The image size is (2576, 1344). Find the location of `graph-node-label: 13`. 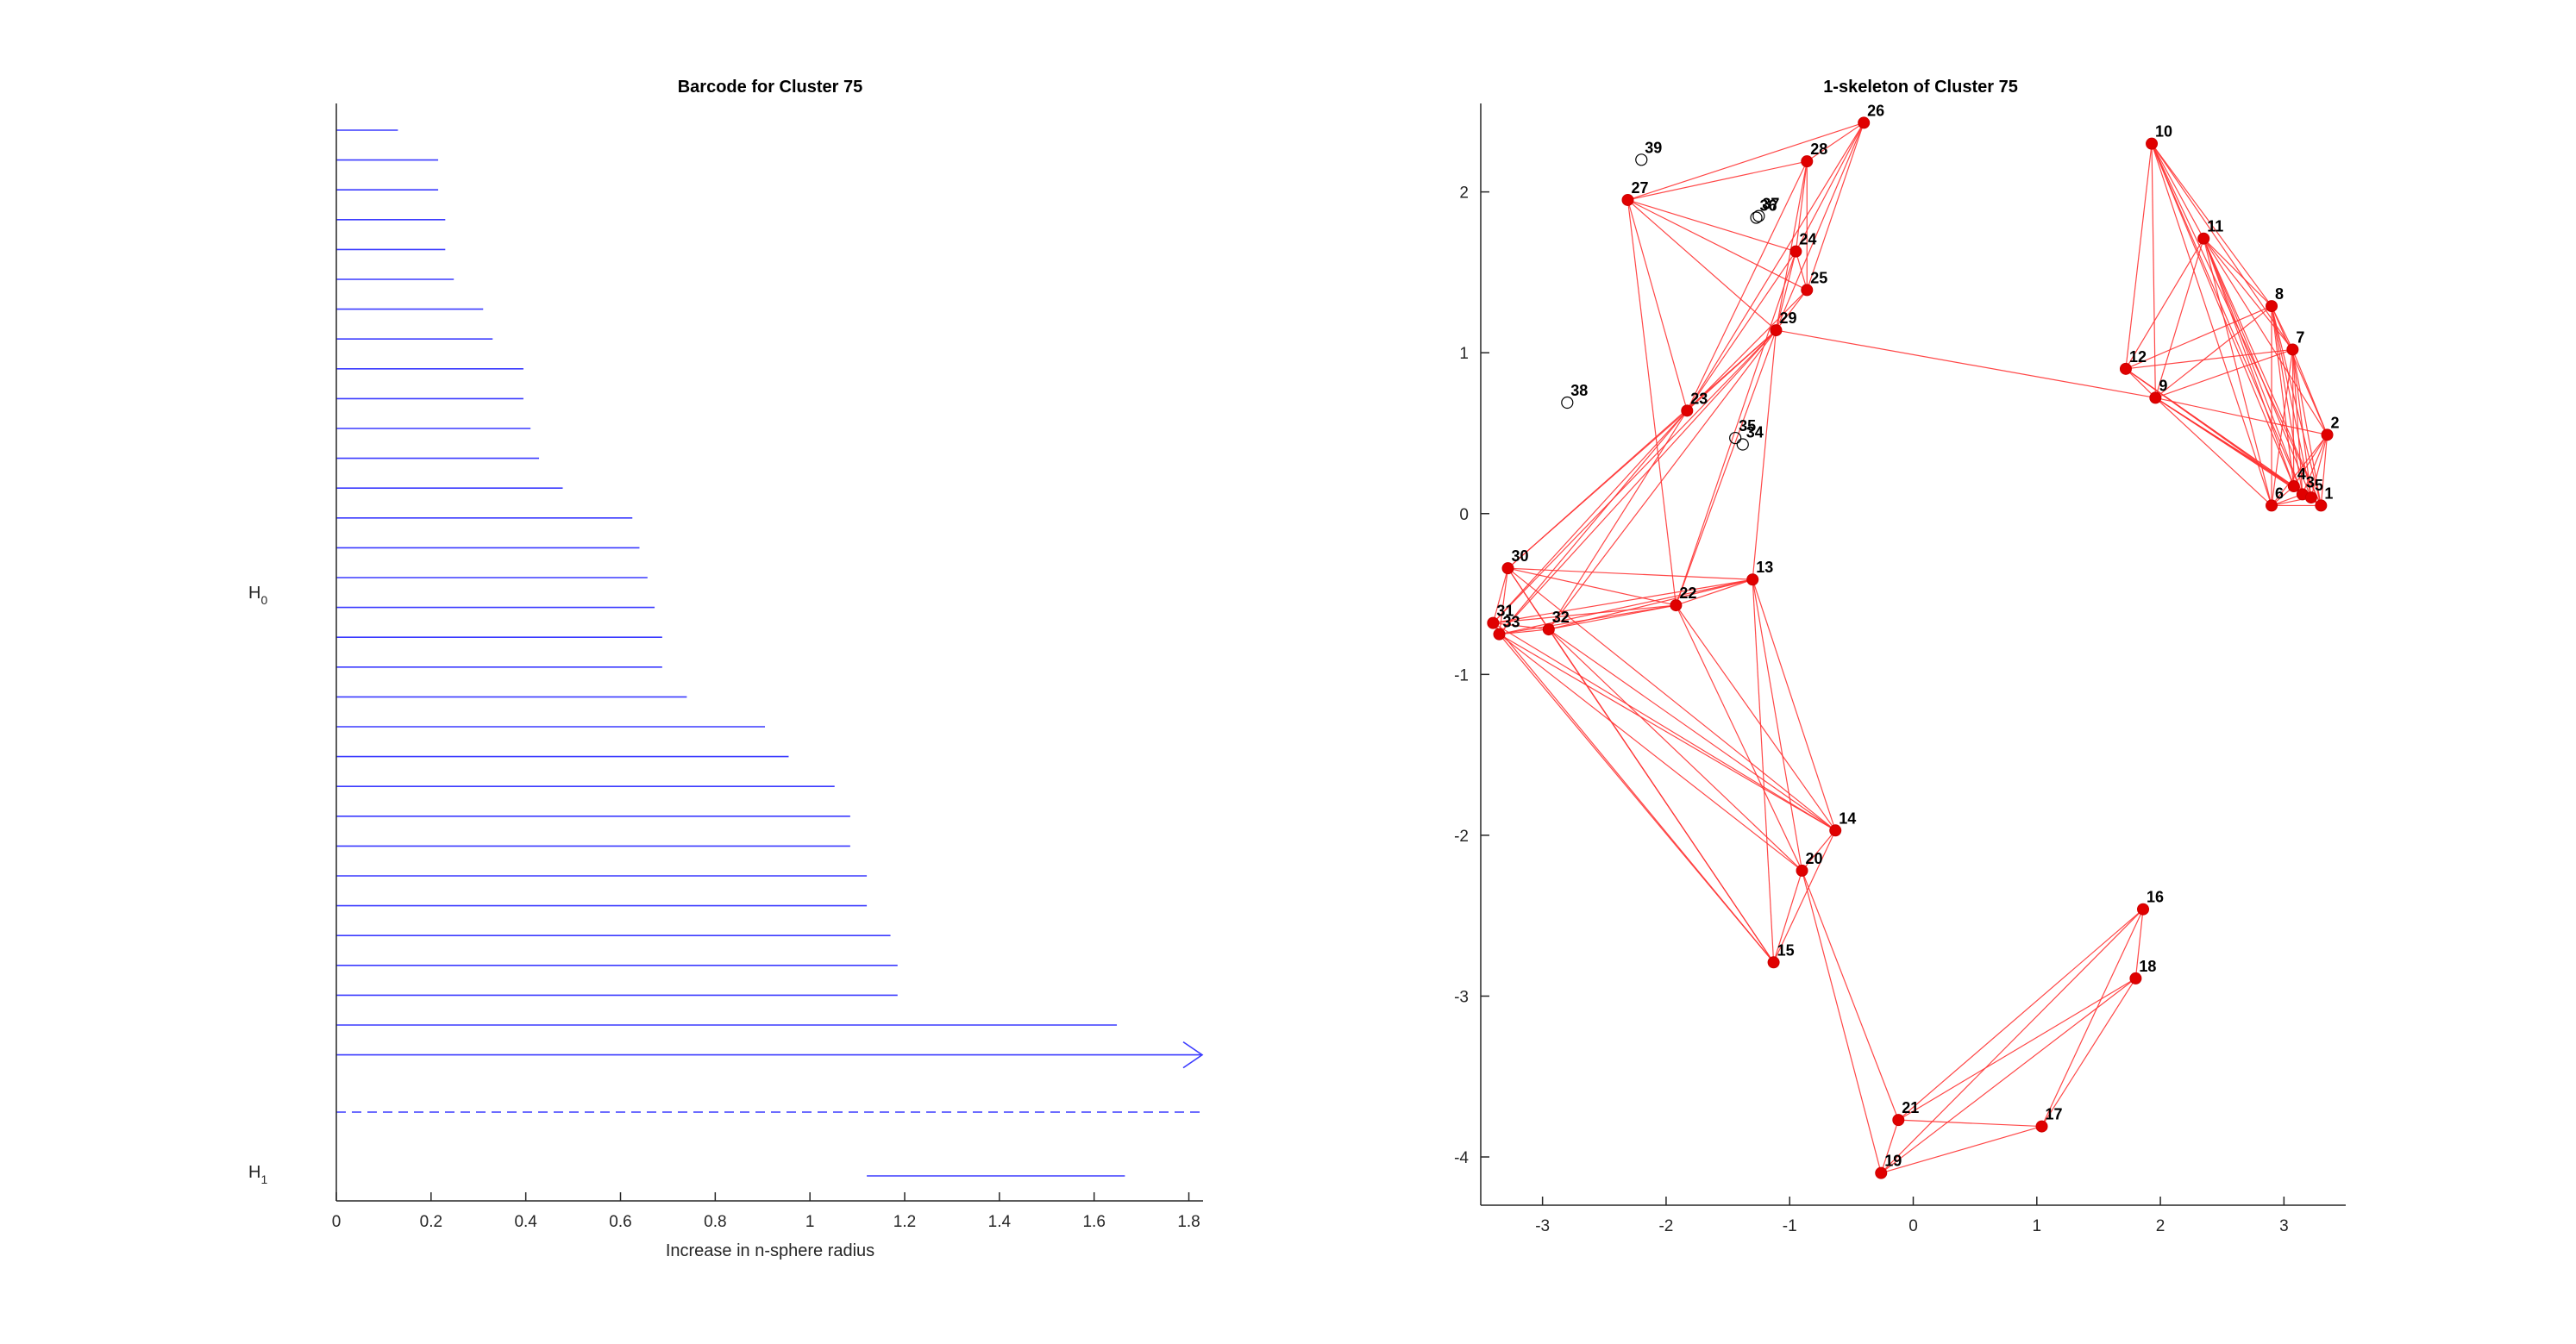

graph-node-label: 13 is located at coordinates (1764, 567).